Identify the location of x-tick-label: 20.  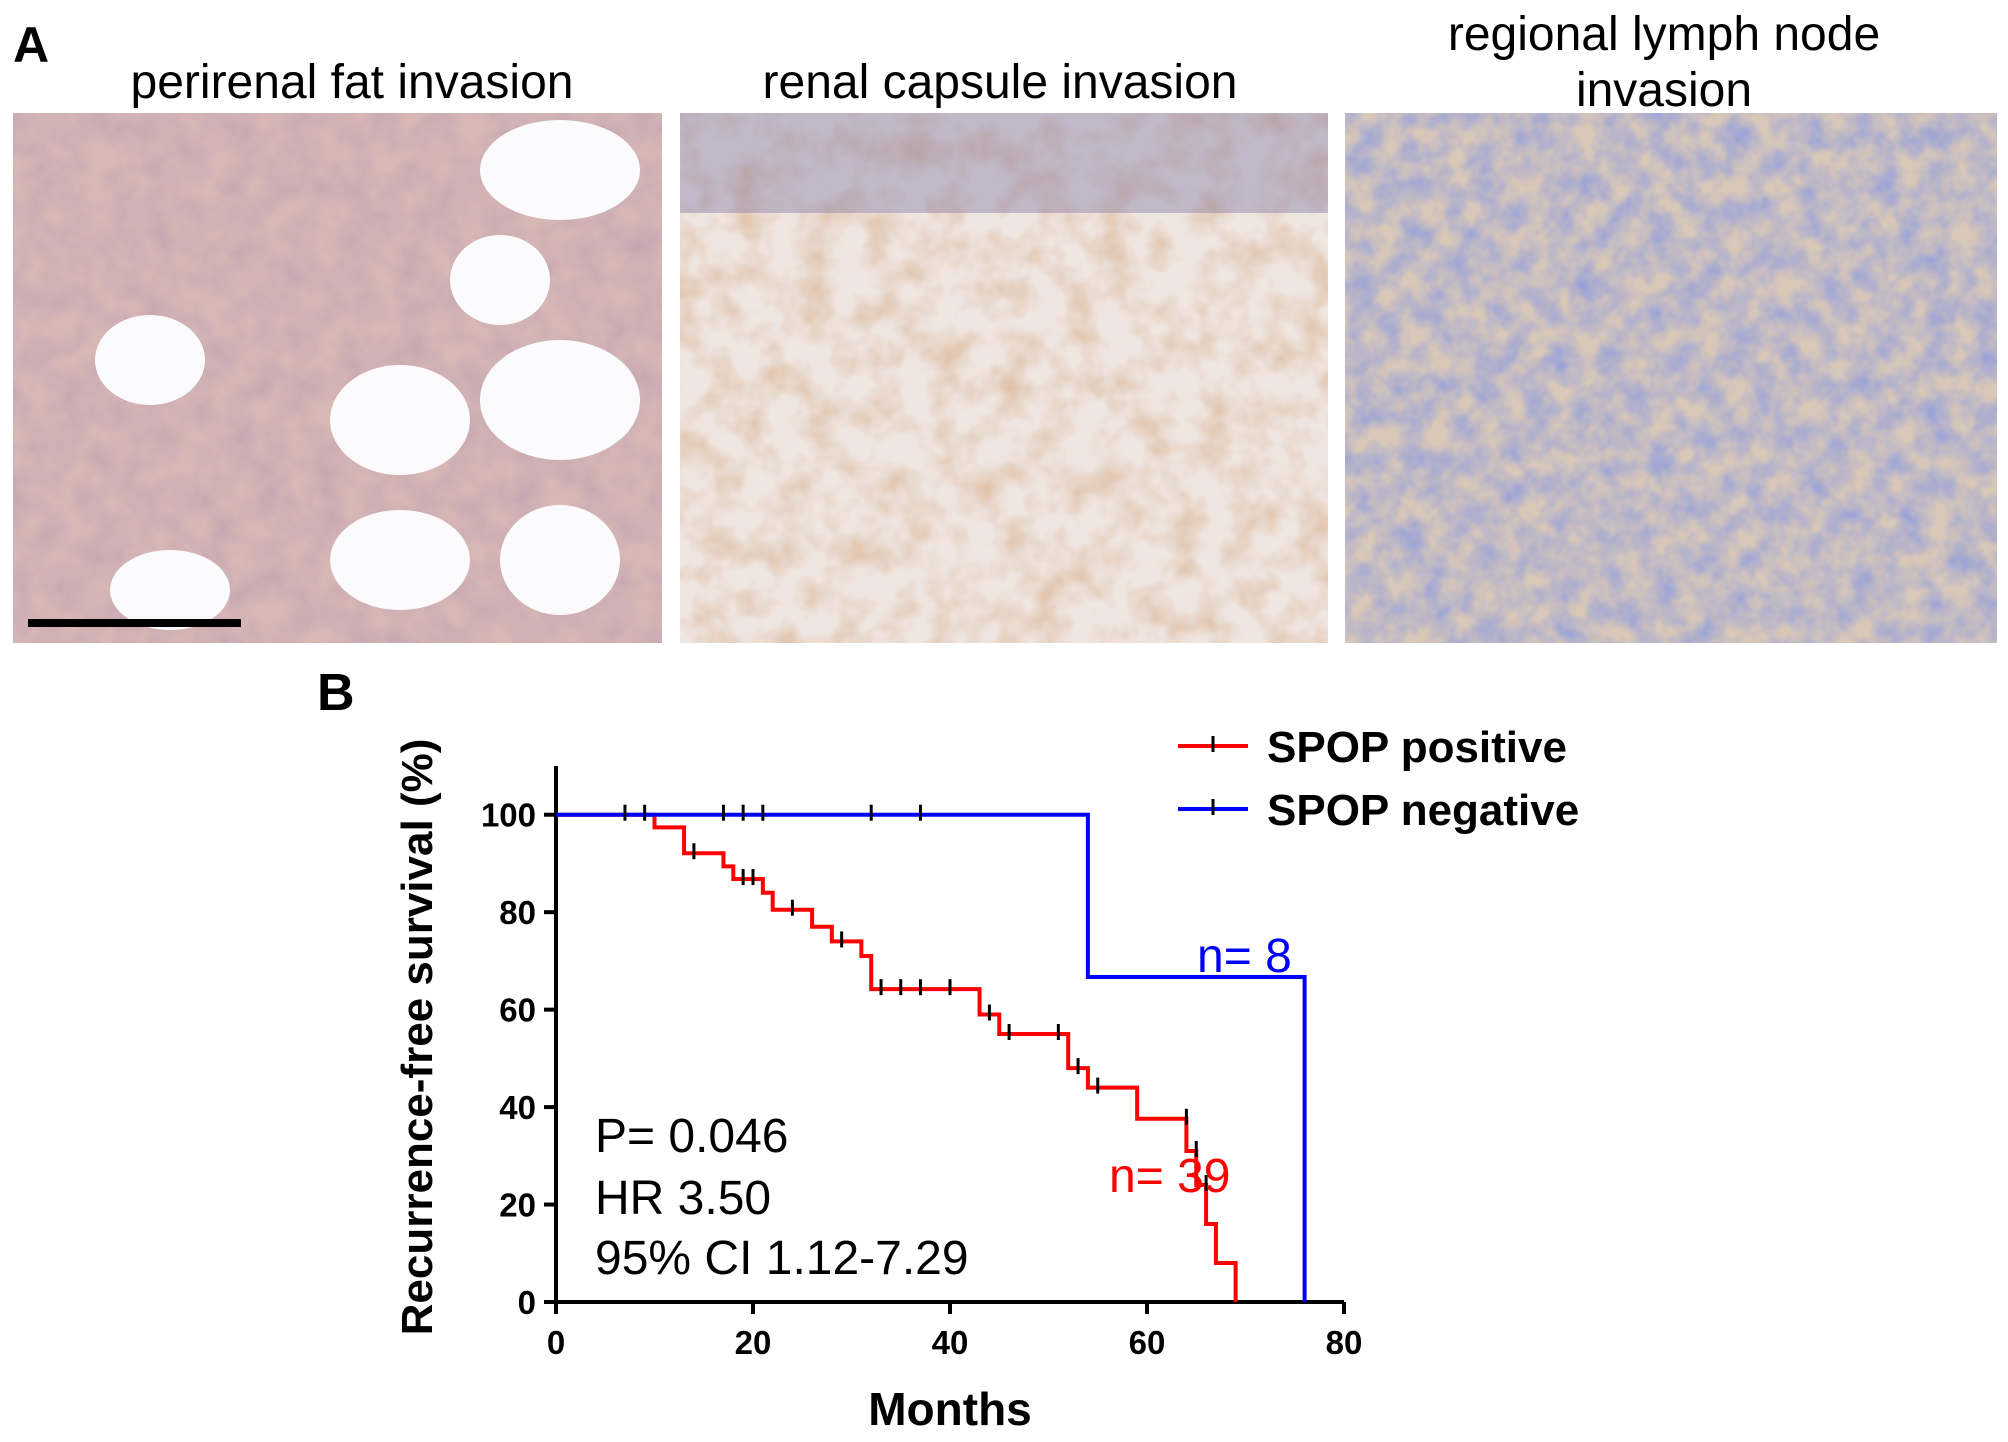
(753, 1342).